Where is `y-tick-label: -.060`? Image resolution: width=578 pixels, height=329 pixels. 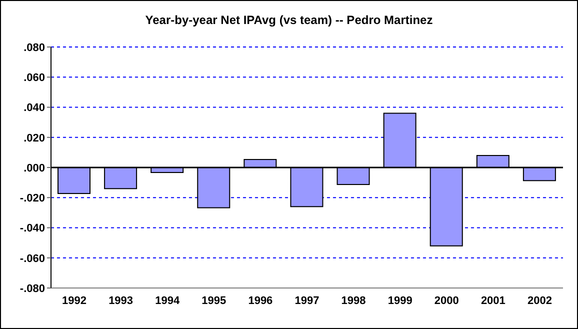
y-tick-label: -.060 is located at coordinates (32, 258).